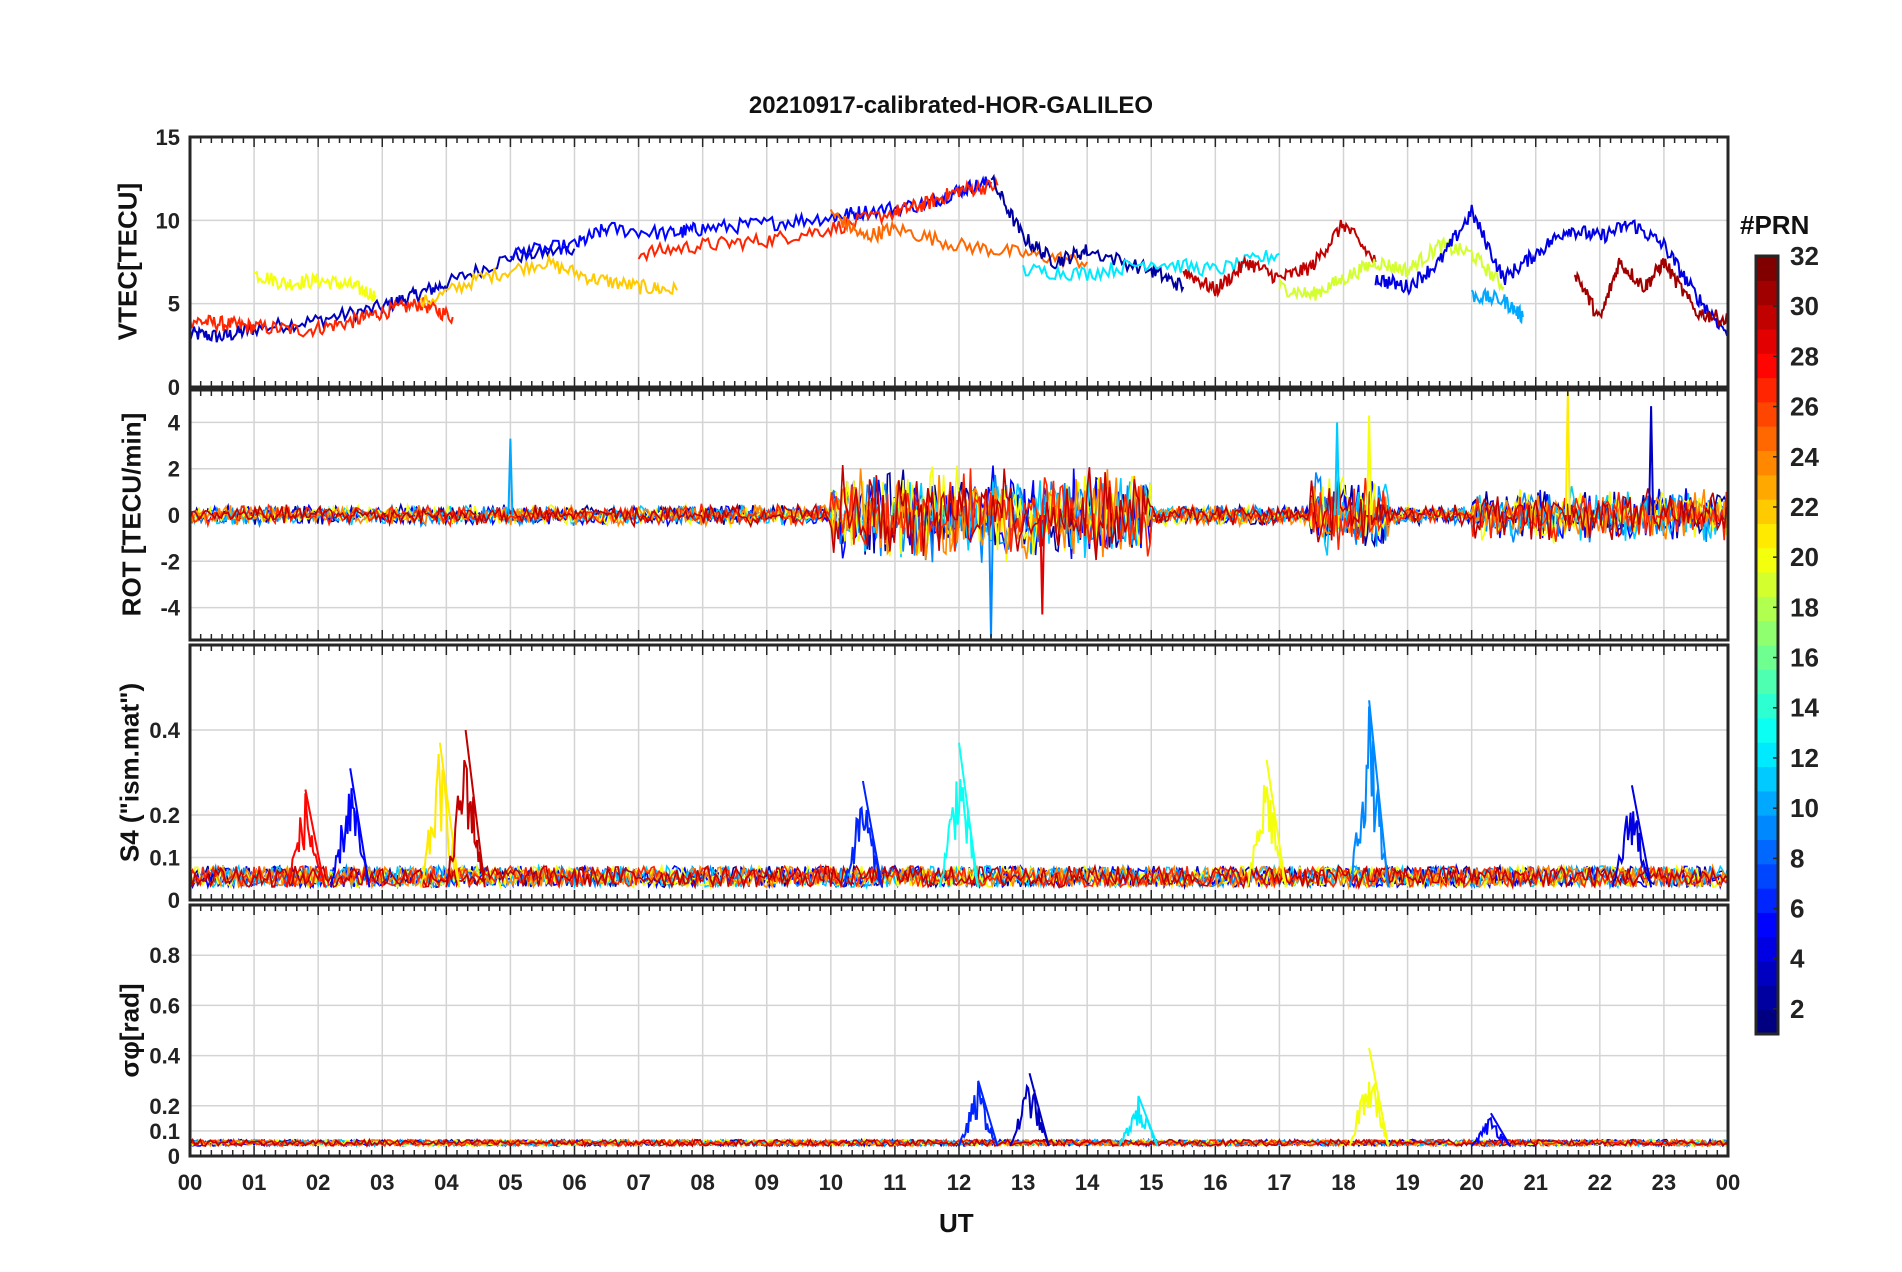  I want to click on colorbar-tick-label: 6, so click(1797, 909).